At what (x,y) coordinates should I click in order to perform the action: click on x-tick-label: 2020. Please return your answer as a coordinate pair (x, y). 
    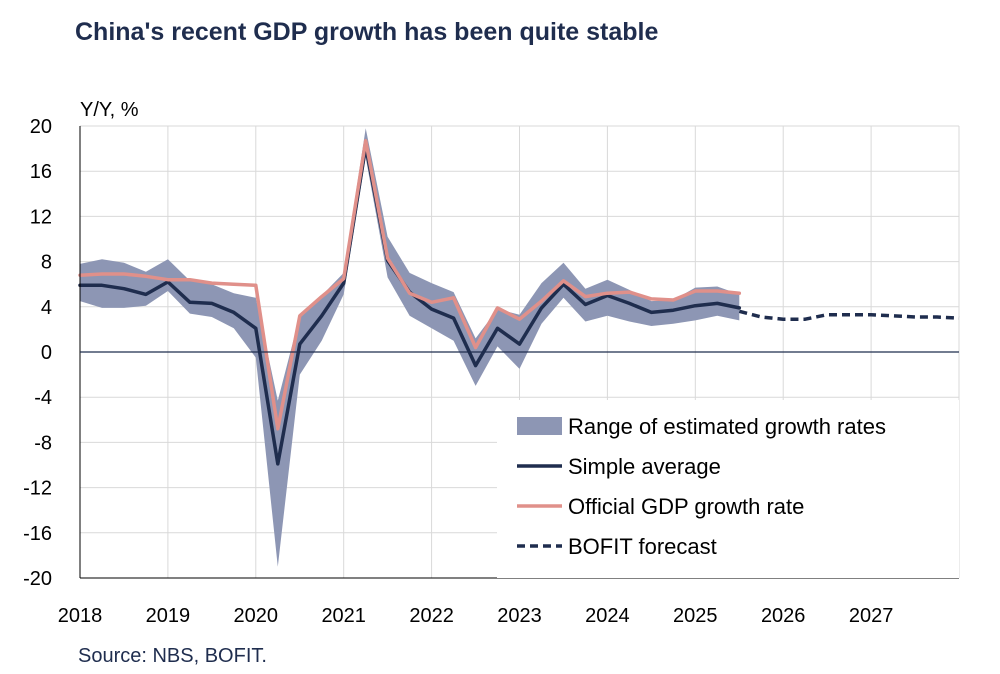
    Looking at the image, I should click on (256, 616).